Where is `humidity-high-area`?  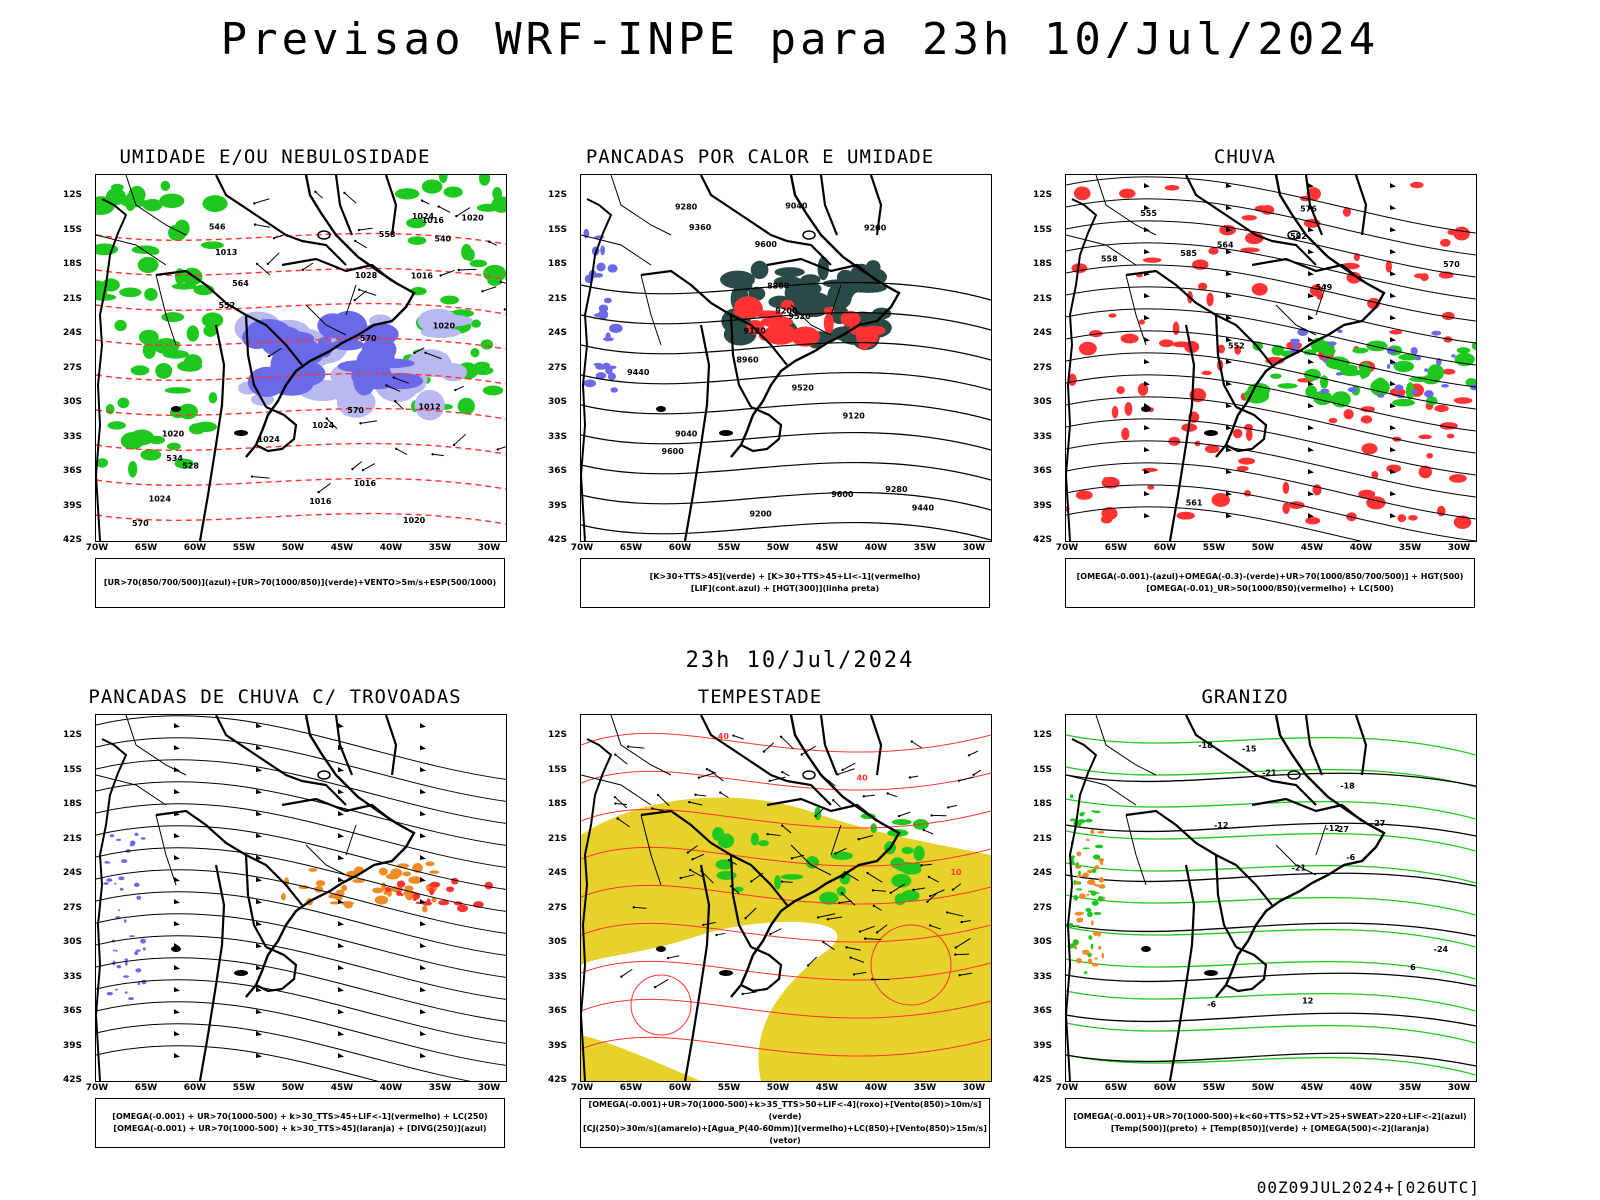
humidity-high-area is located at coordinates (347, 345).